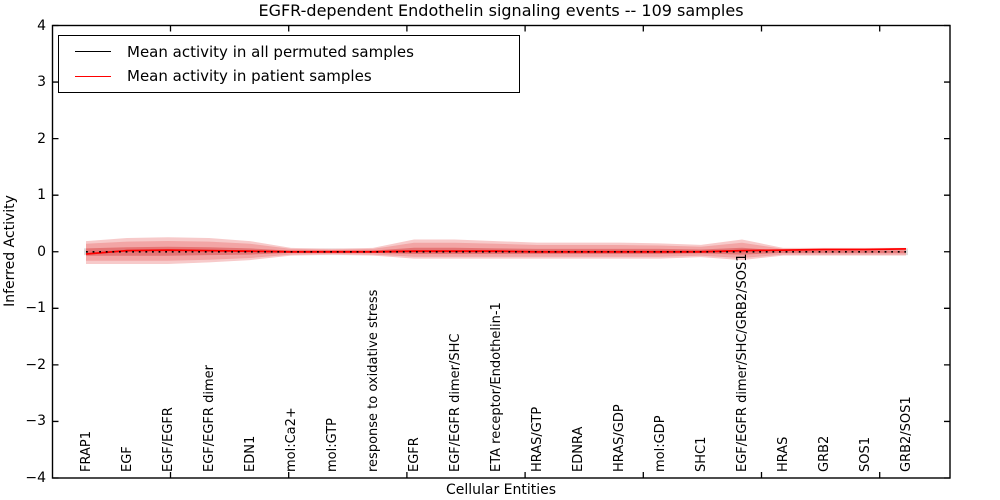 The height and width of the screenshot is (500, 1000). What do you see at coordinates (291, 439) in the screenshot?
I see `x-tick-label: mol:Ca2+` at bounding box center [291, 439].